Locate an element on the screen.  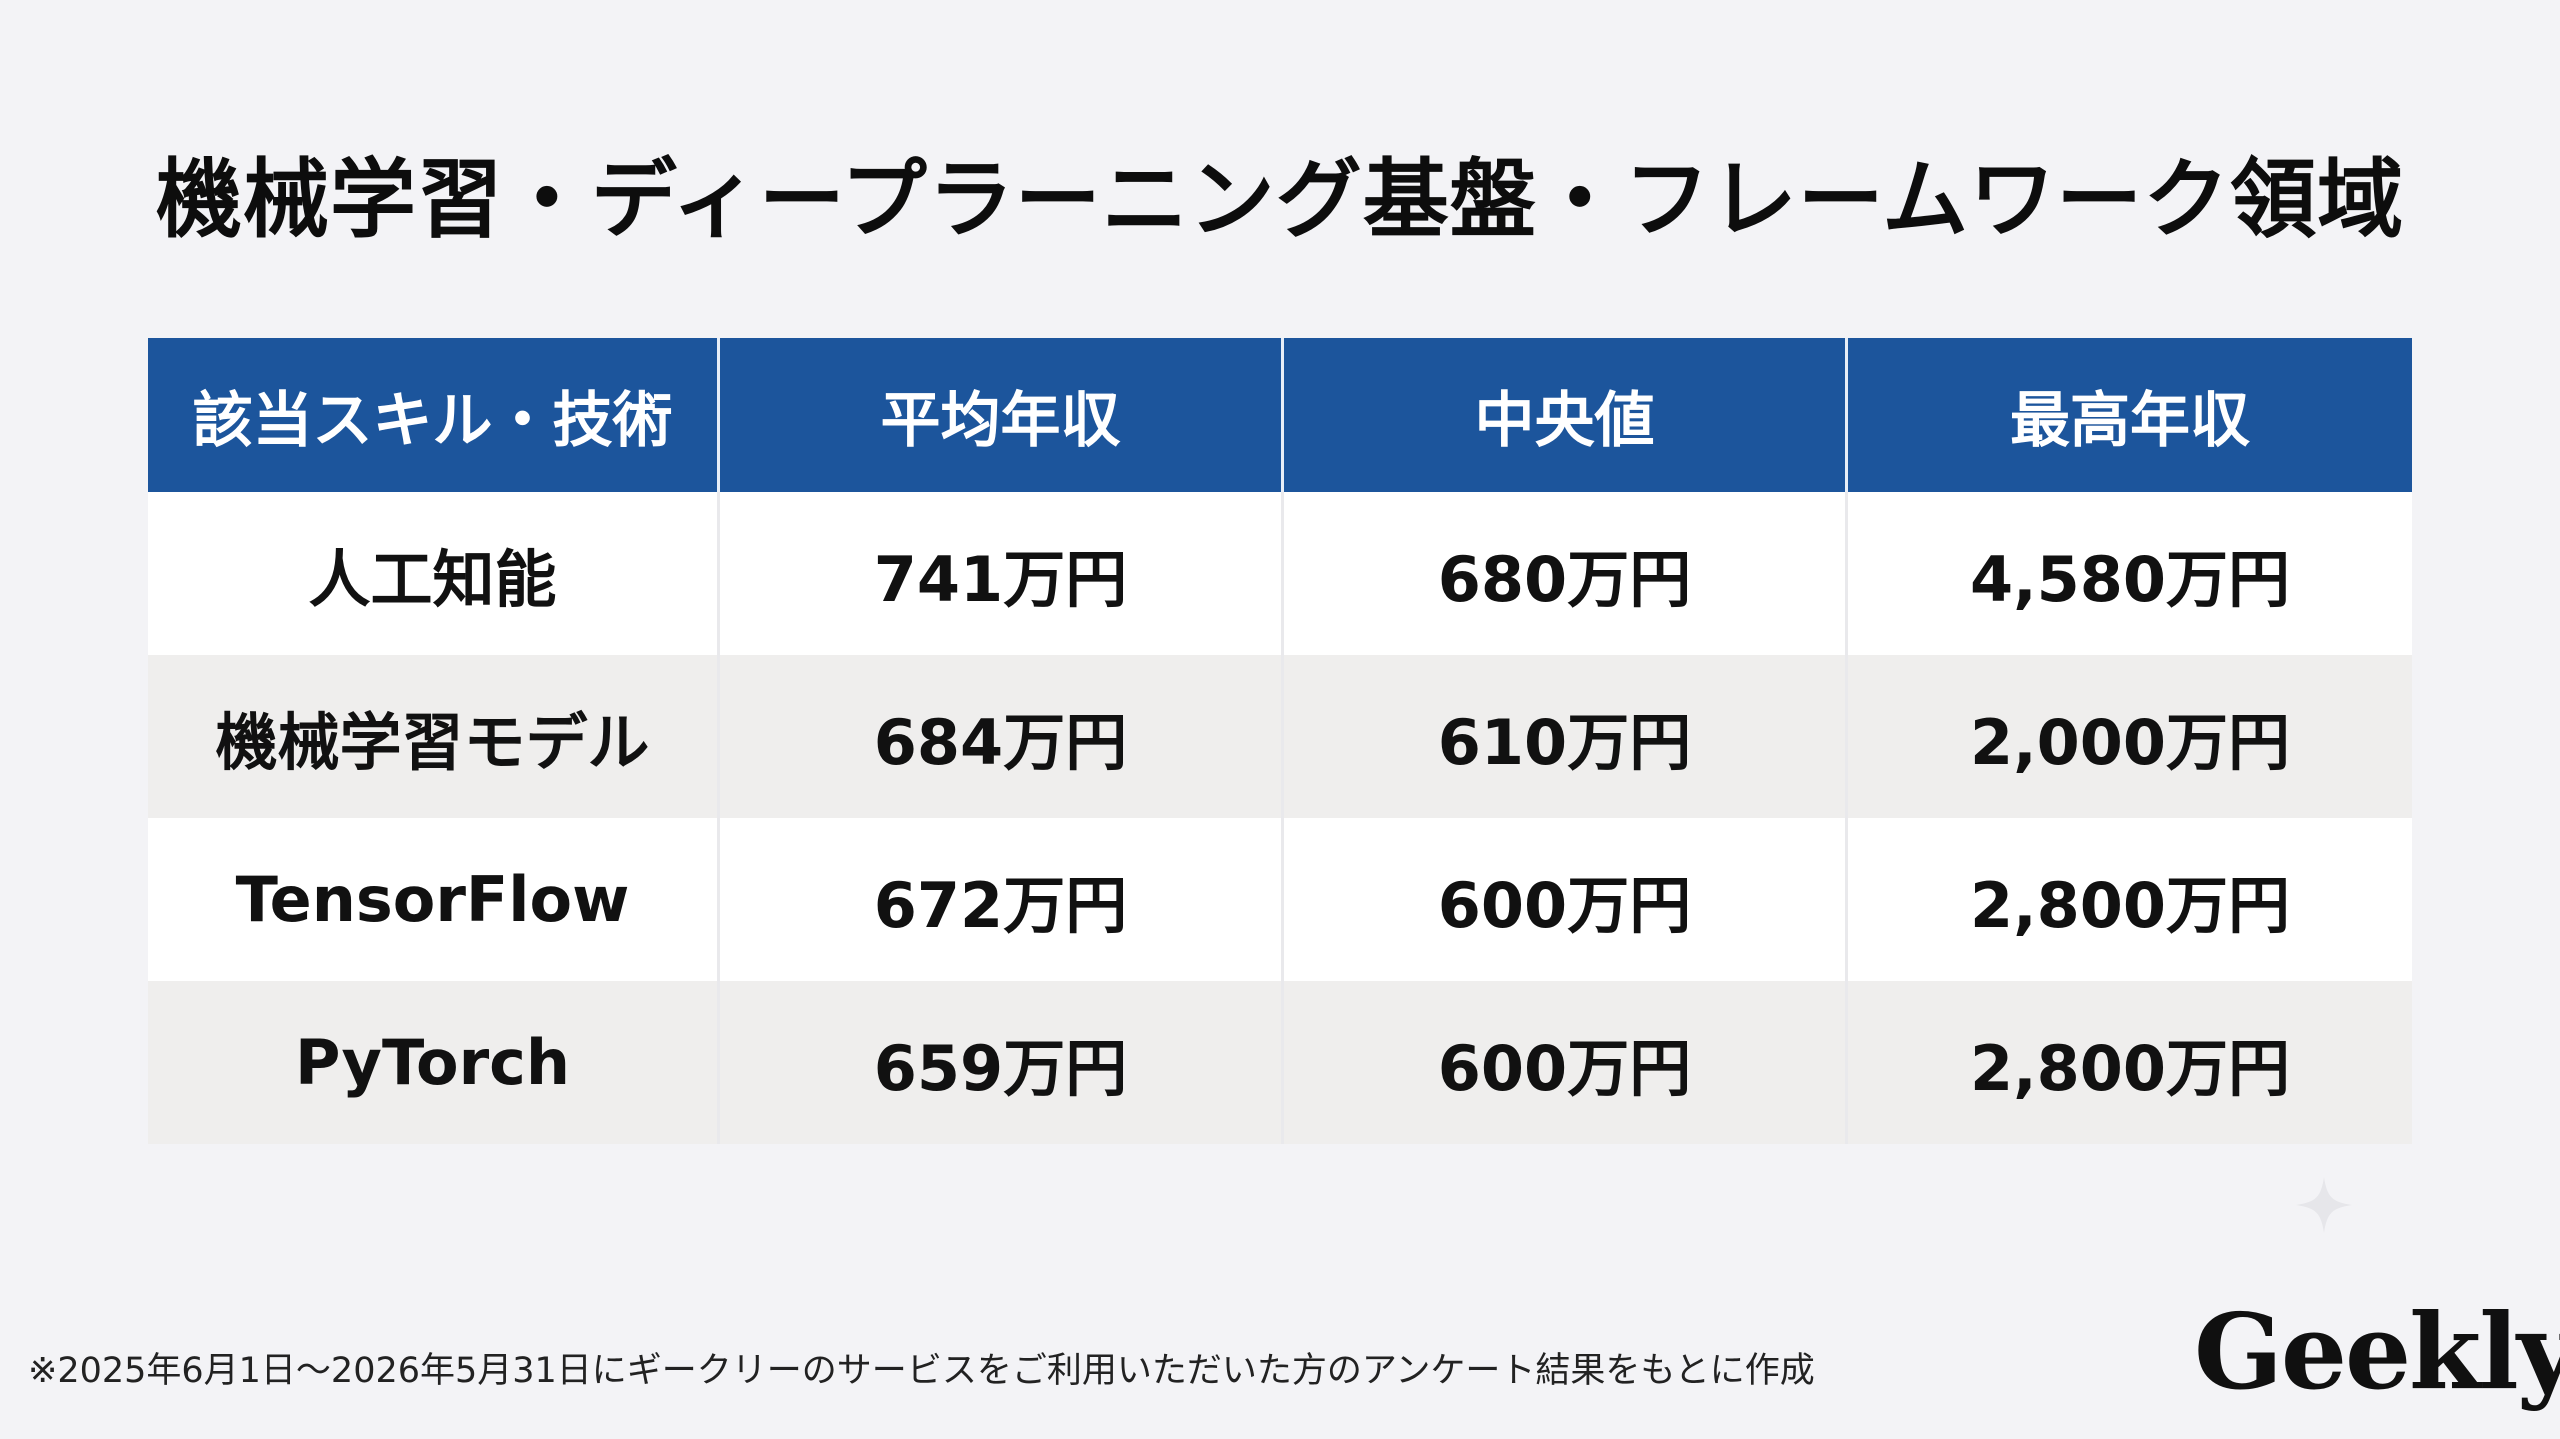
table-row: 機械学習モデル 684万円 610万円 2,000万円 is located at coordinates (1280, 736).